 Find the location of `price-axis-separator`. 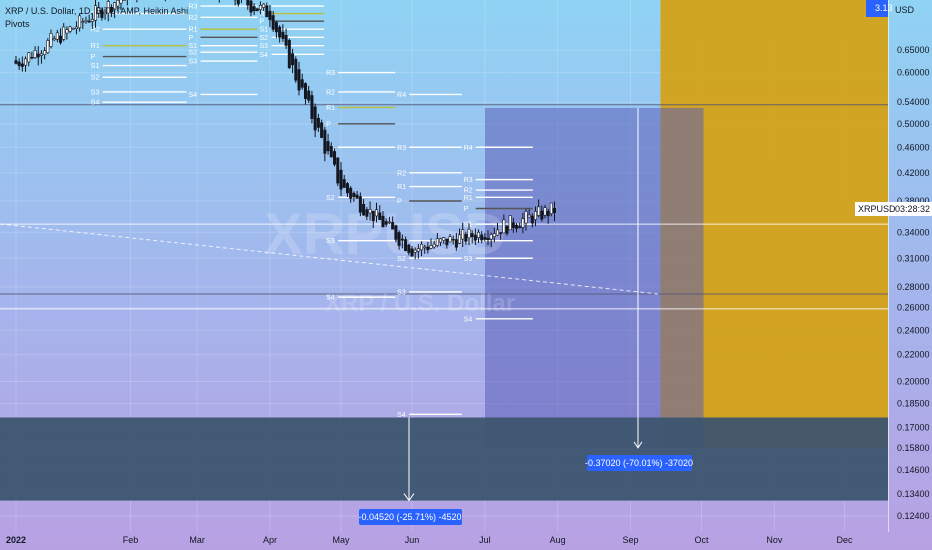

price-axis-separator is located at coordinates (888, 266).